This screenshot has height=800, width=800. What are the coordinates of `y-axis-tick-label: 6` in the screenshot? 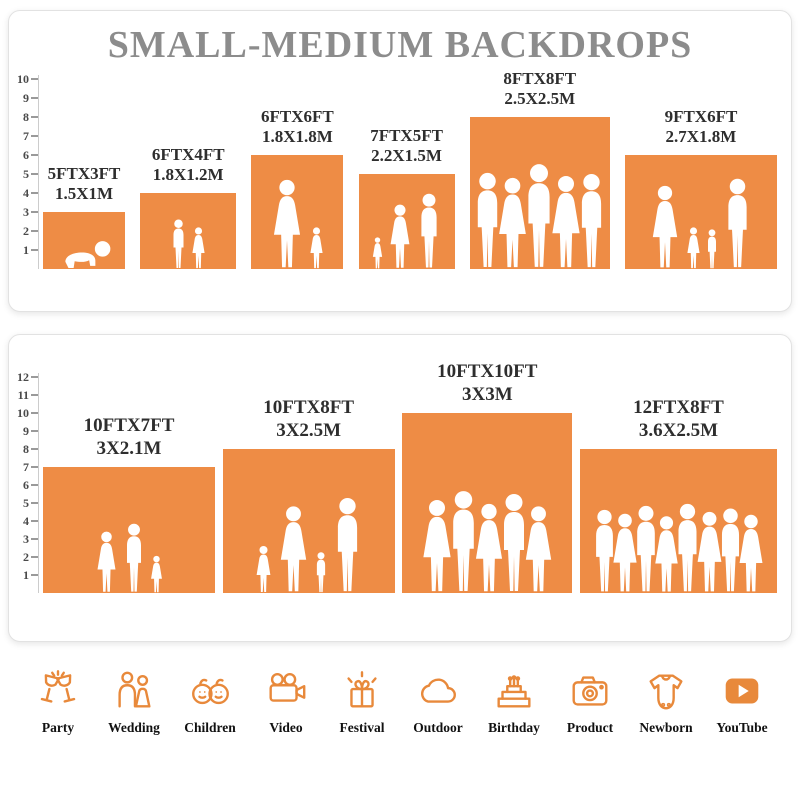 It's located at (26, 154).